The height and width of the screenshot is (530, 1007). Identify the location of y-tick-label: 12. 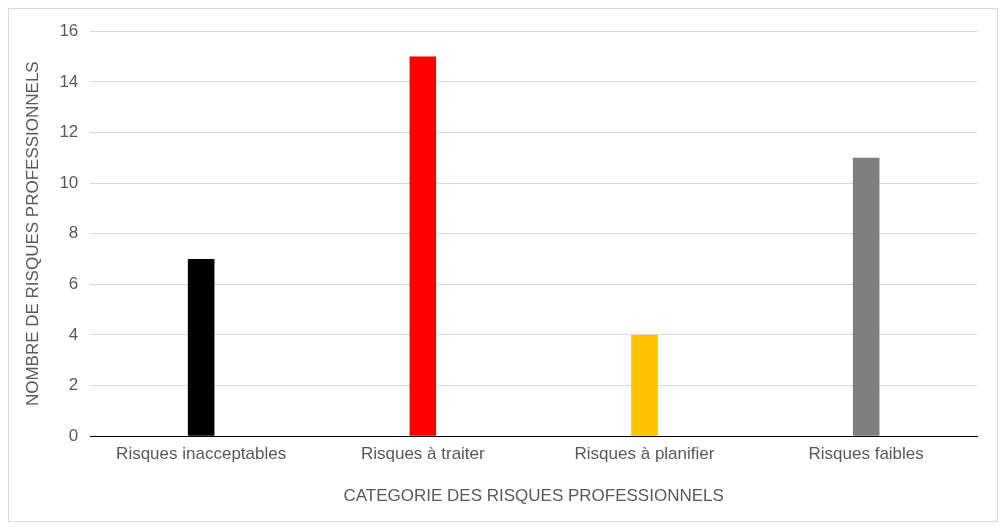
(69, 132).